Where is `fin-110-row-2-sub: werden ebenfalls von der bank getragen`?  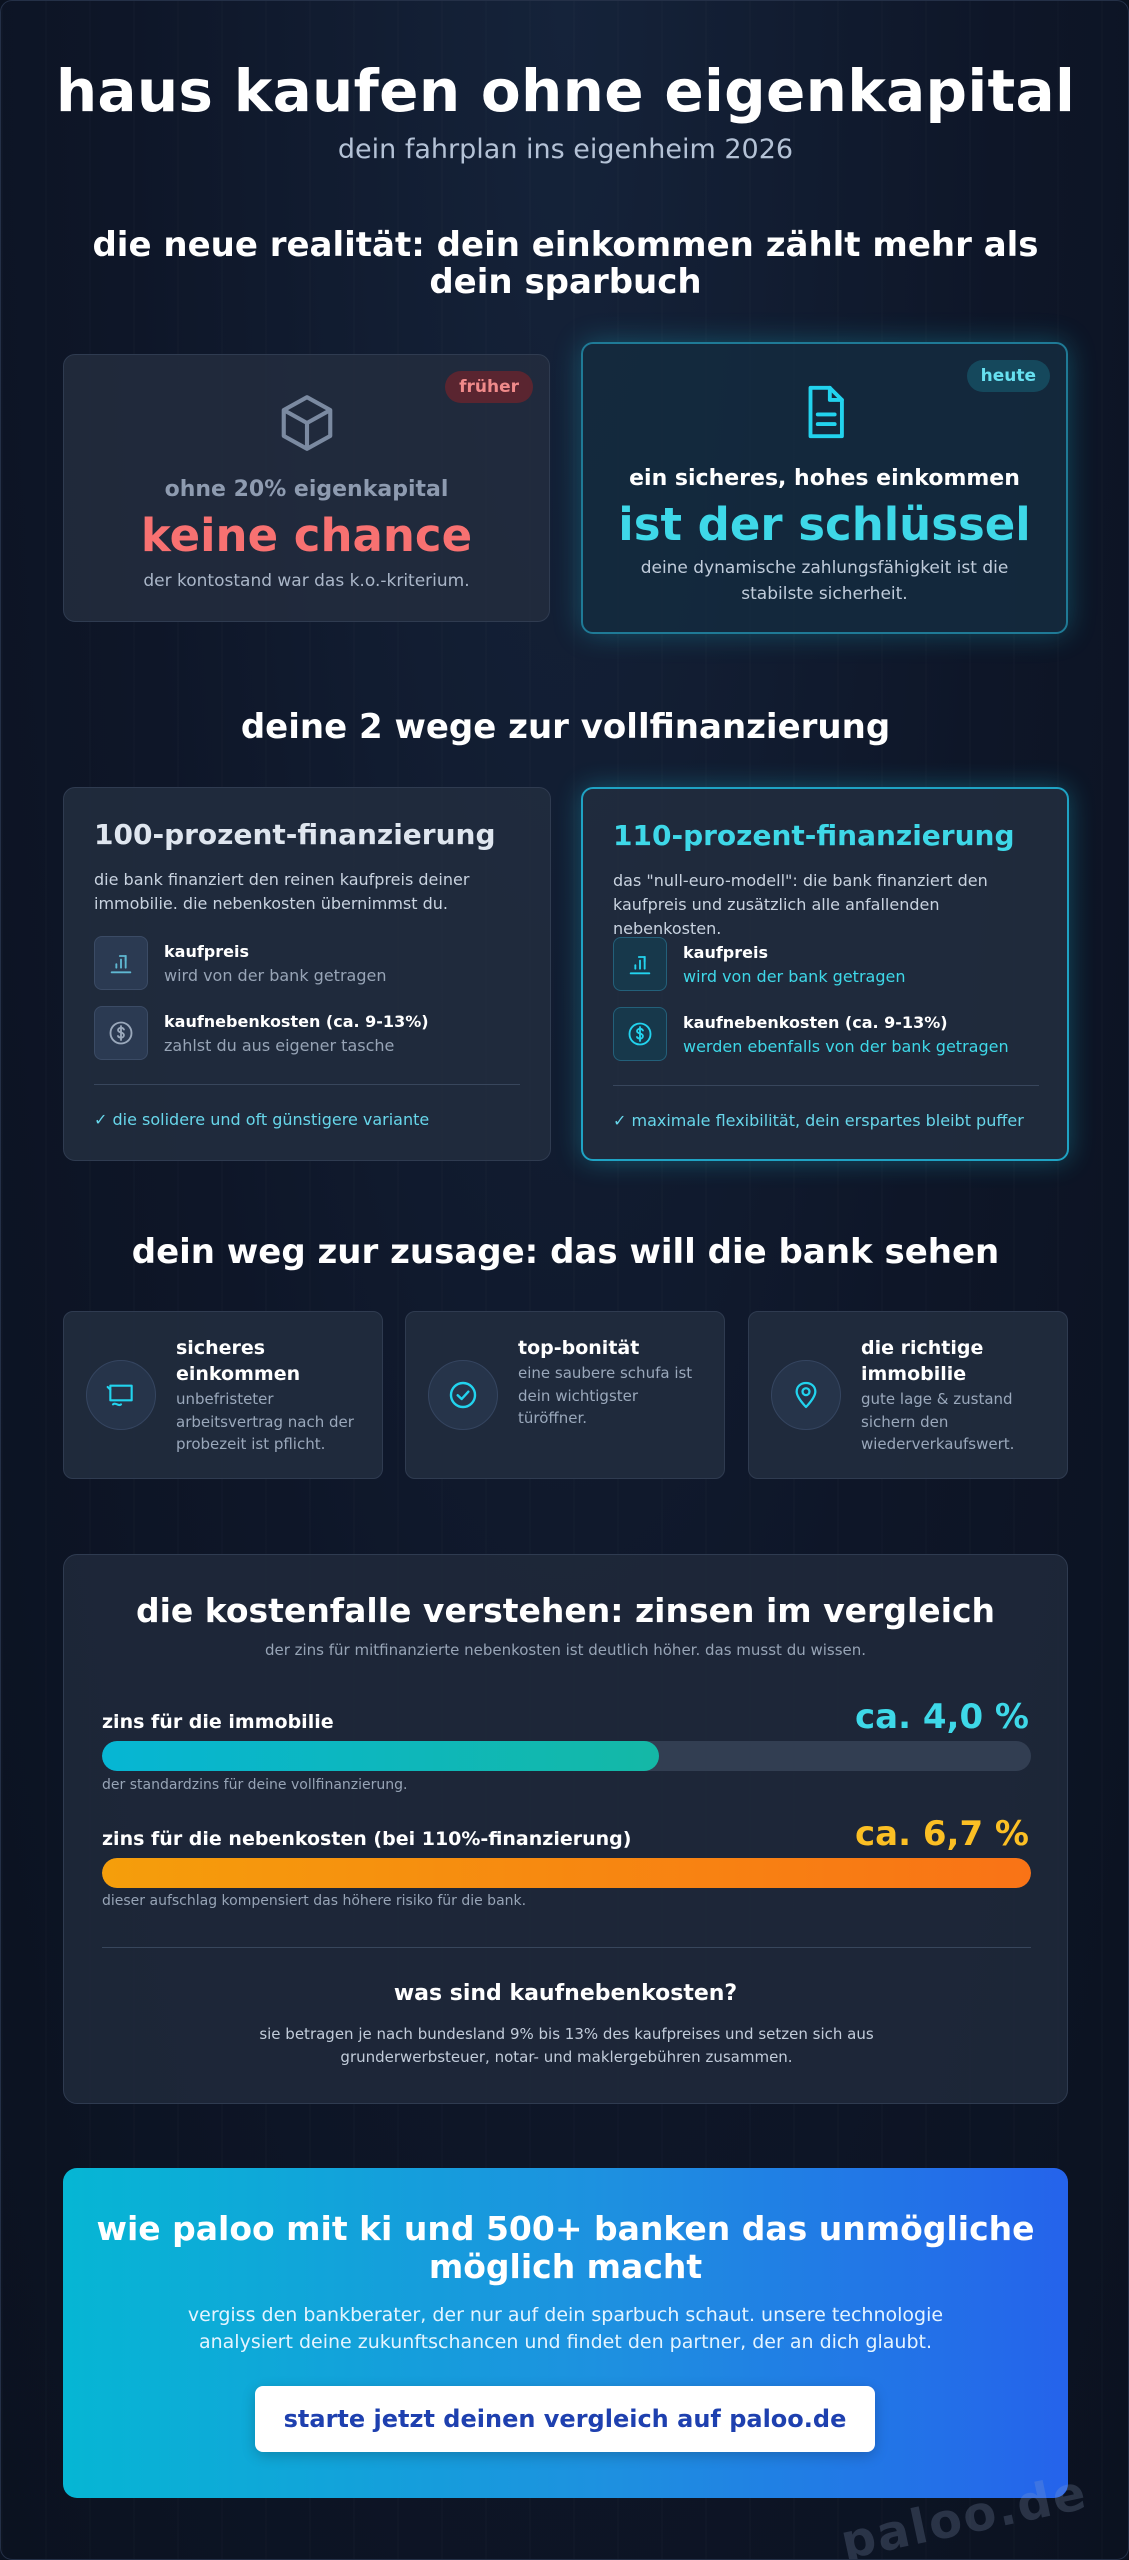 fin-110-row-2-sub: werden ebenfalls von der bank getragen is located at coordinates (846, 1046).